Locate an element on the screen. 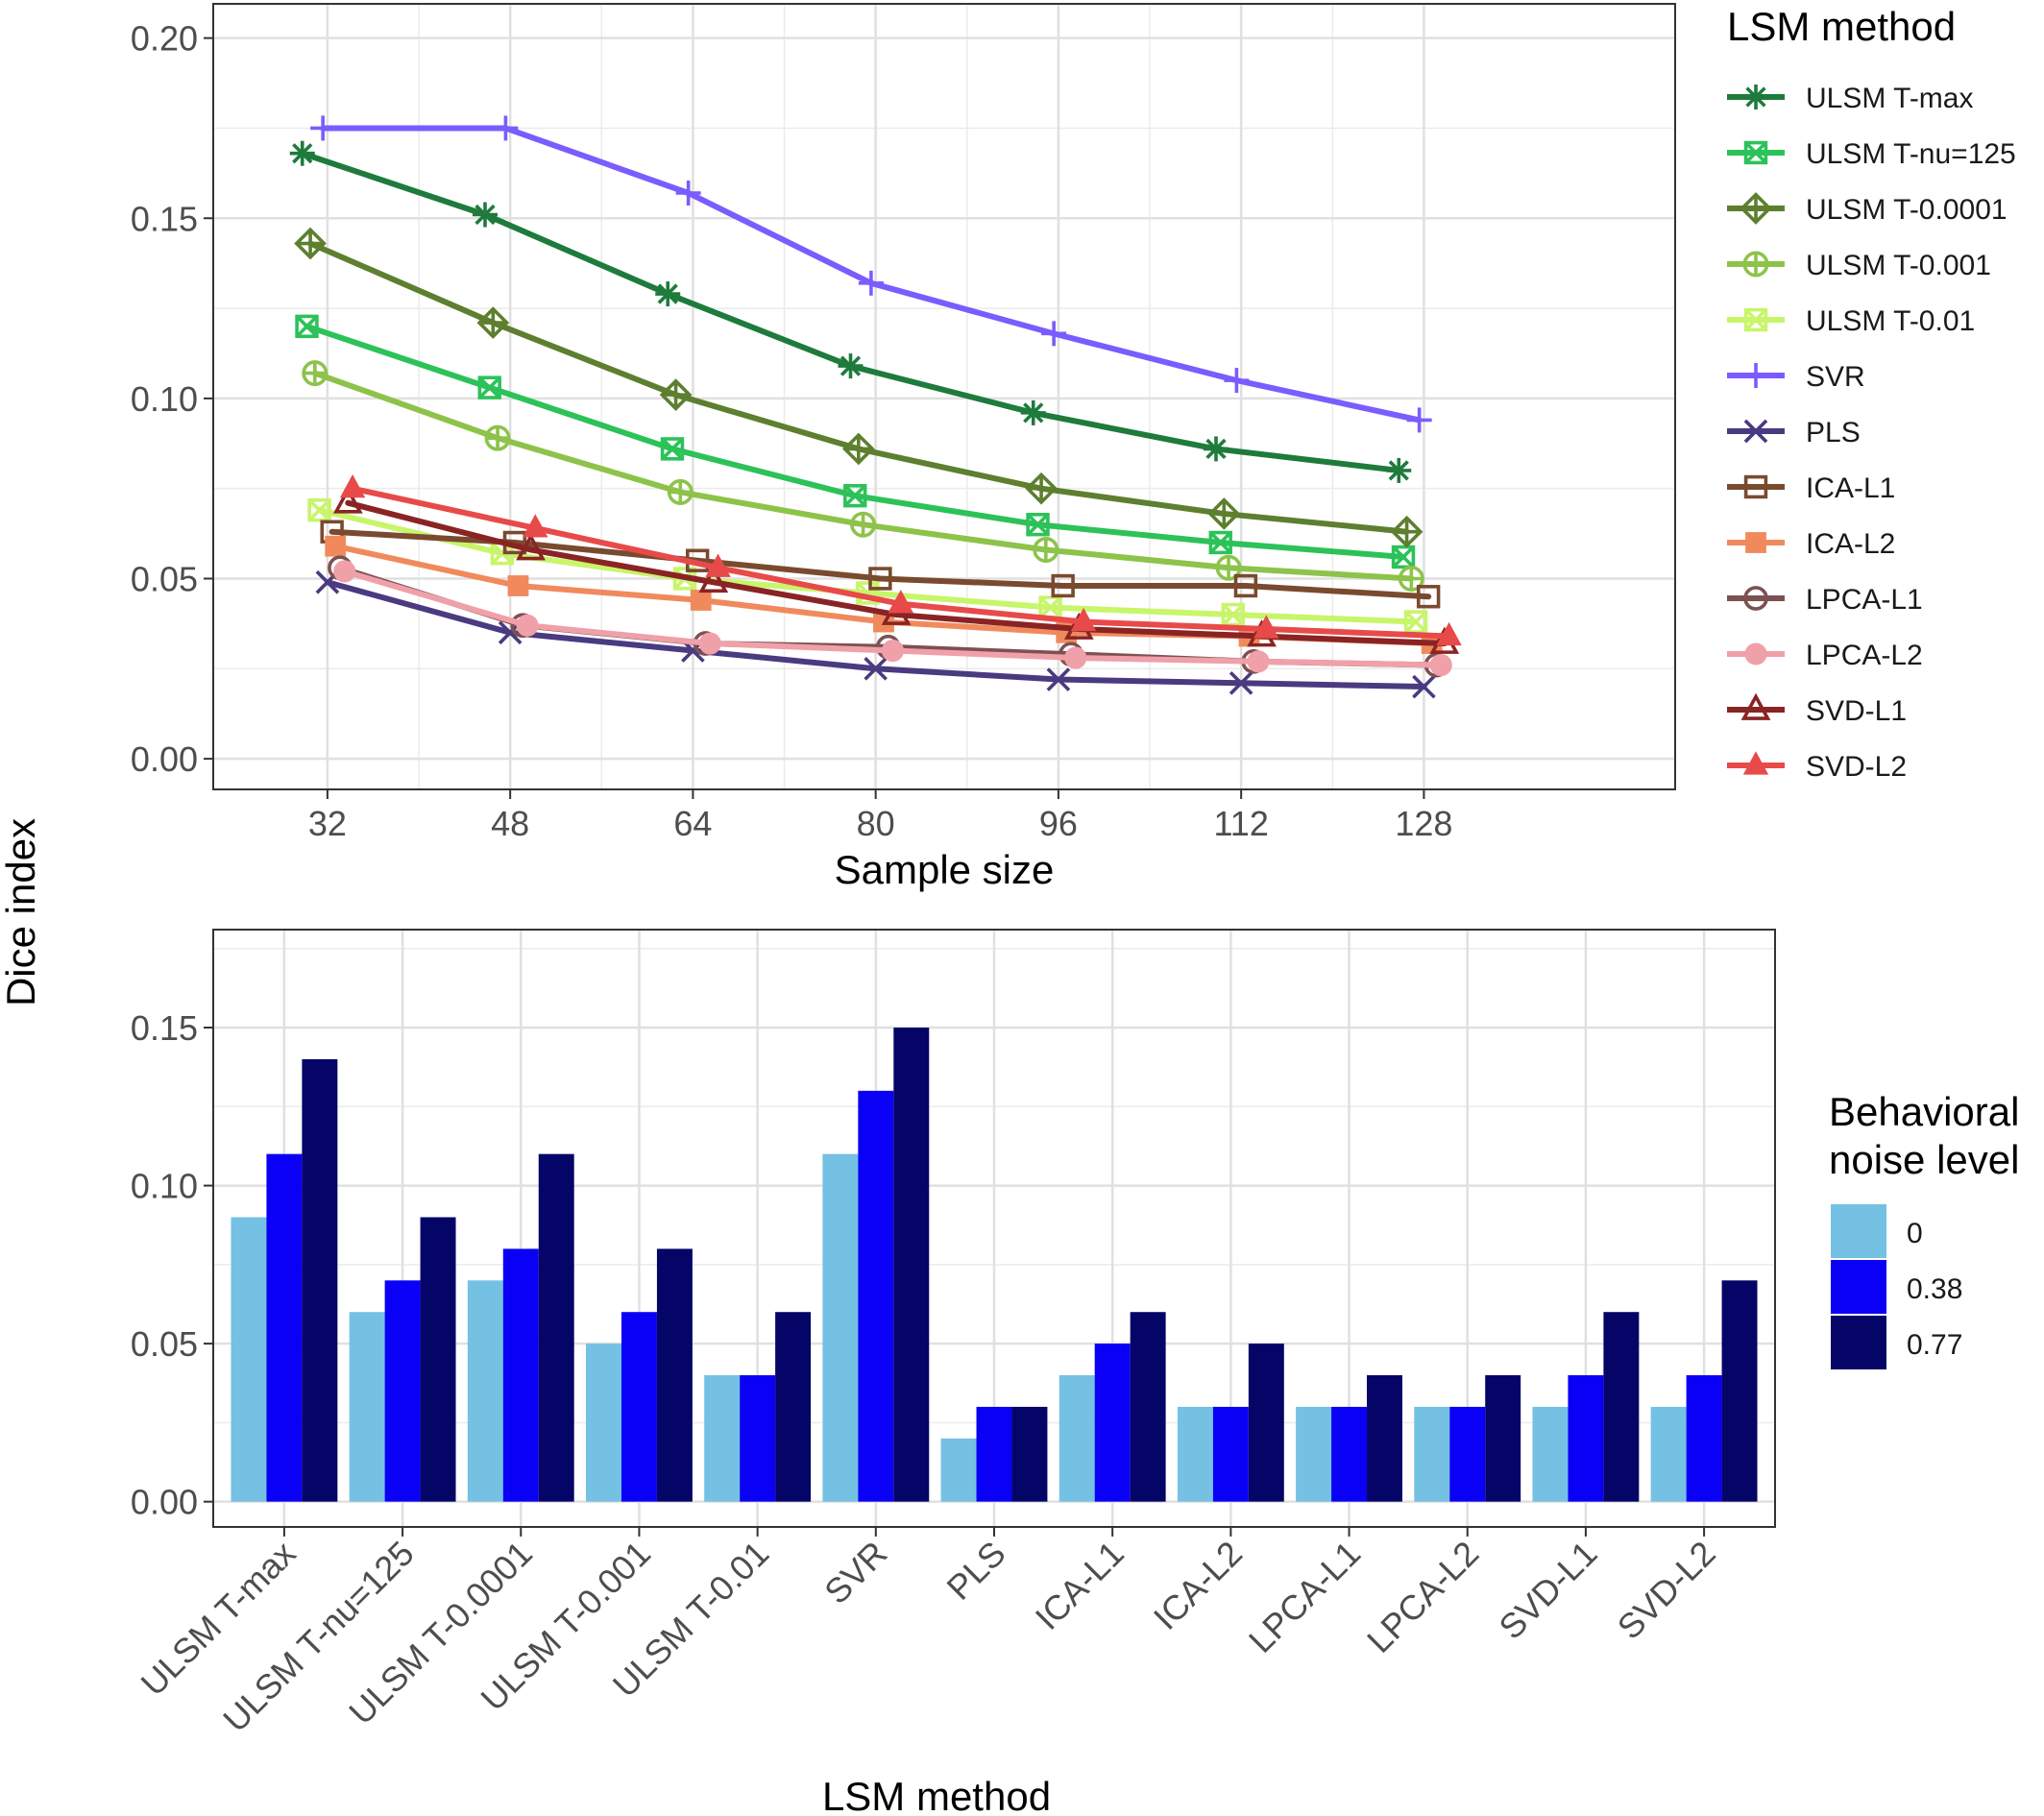 Image resolution: width=2044 pixels, height=1816 pixels. bar-chart-y-tick-label: 0.05 is located at coordinates (164, 1344).